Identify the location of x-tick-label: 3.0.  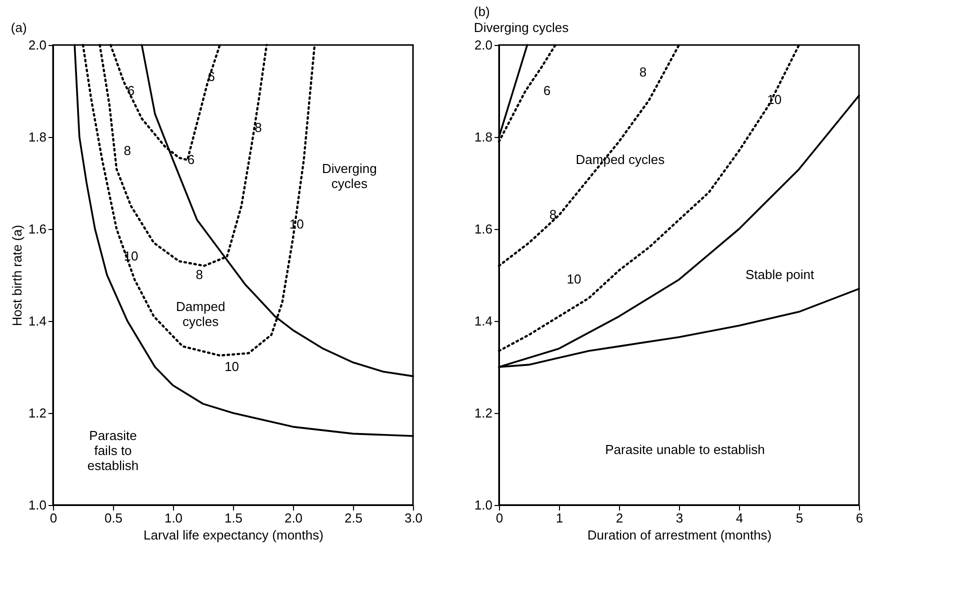
(413, 518).